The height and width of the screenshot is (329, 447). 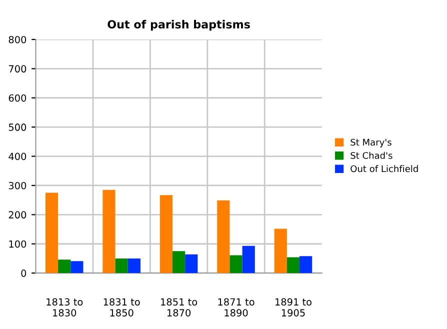 What do you see at coordinates (179, 307) in the screenshot?
I see `x-tick-label: 1851 to 1870` at bounding box center [179, 307].